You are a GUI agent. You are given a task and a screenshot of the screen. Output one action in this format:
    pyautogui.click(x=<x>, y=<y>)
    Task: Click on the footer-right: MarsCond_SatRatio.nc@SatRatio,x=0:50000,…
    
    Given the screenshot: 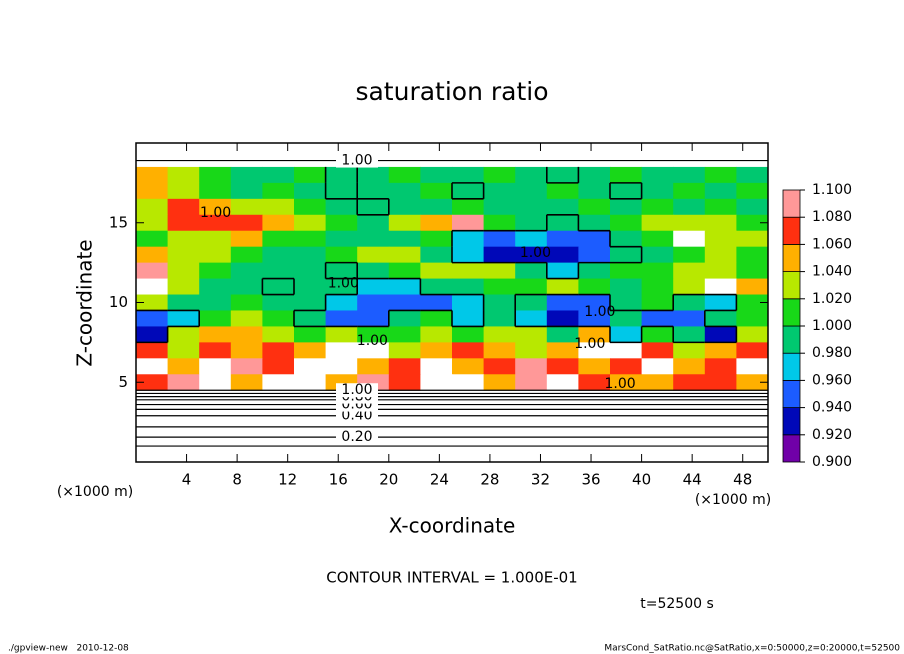 What is the action you would take?
    pyautogui.click(x=752, y=649)
    